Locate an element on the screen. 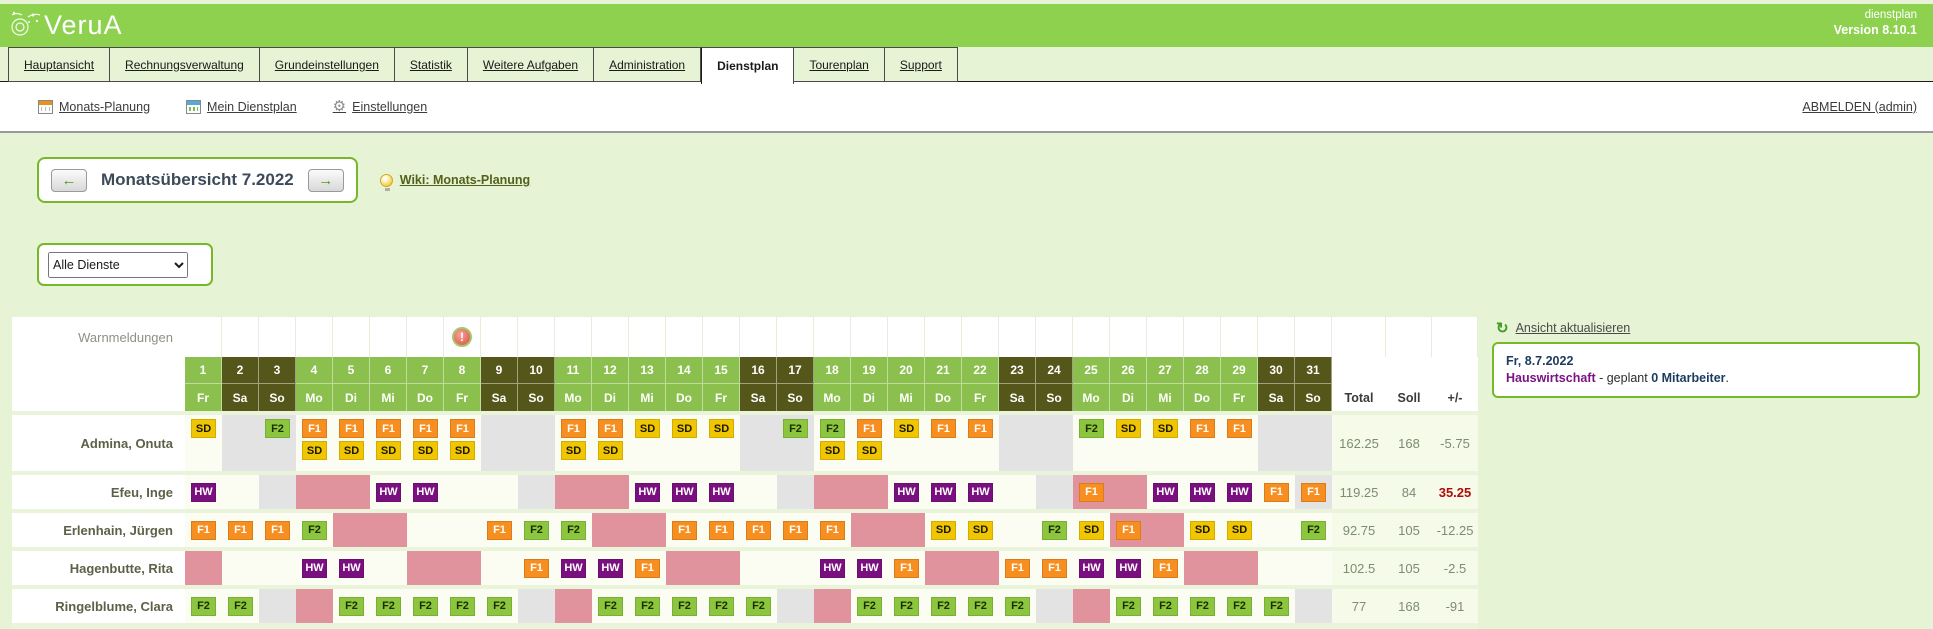 This screenshot has width=1933, height=629. roster-cell-day-23: F2 is located at coordinates (1017, 606).